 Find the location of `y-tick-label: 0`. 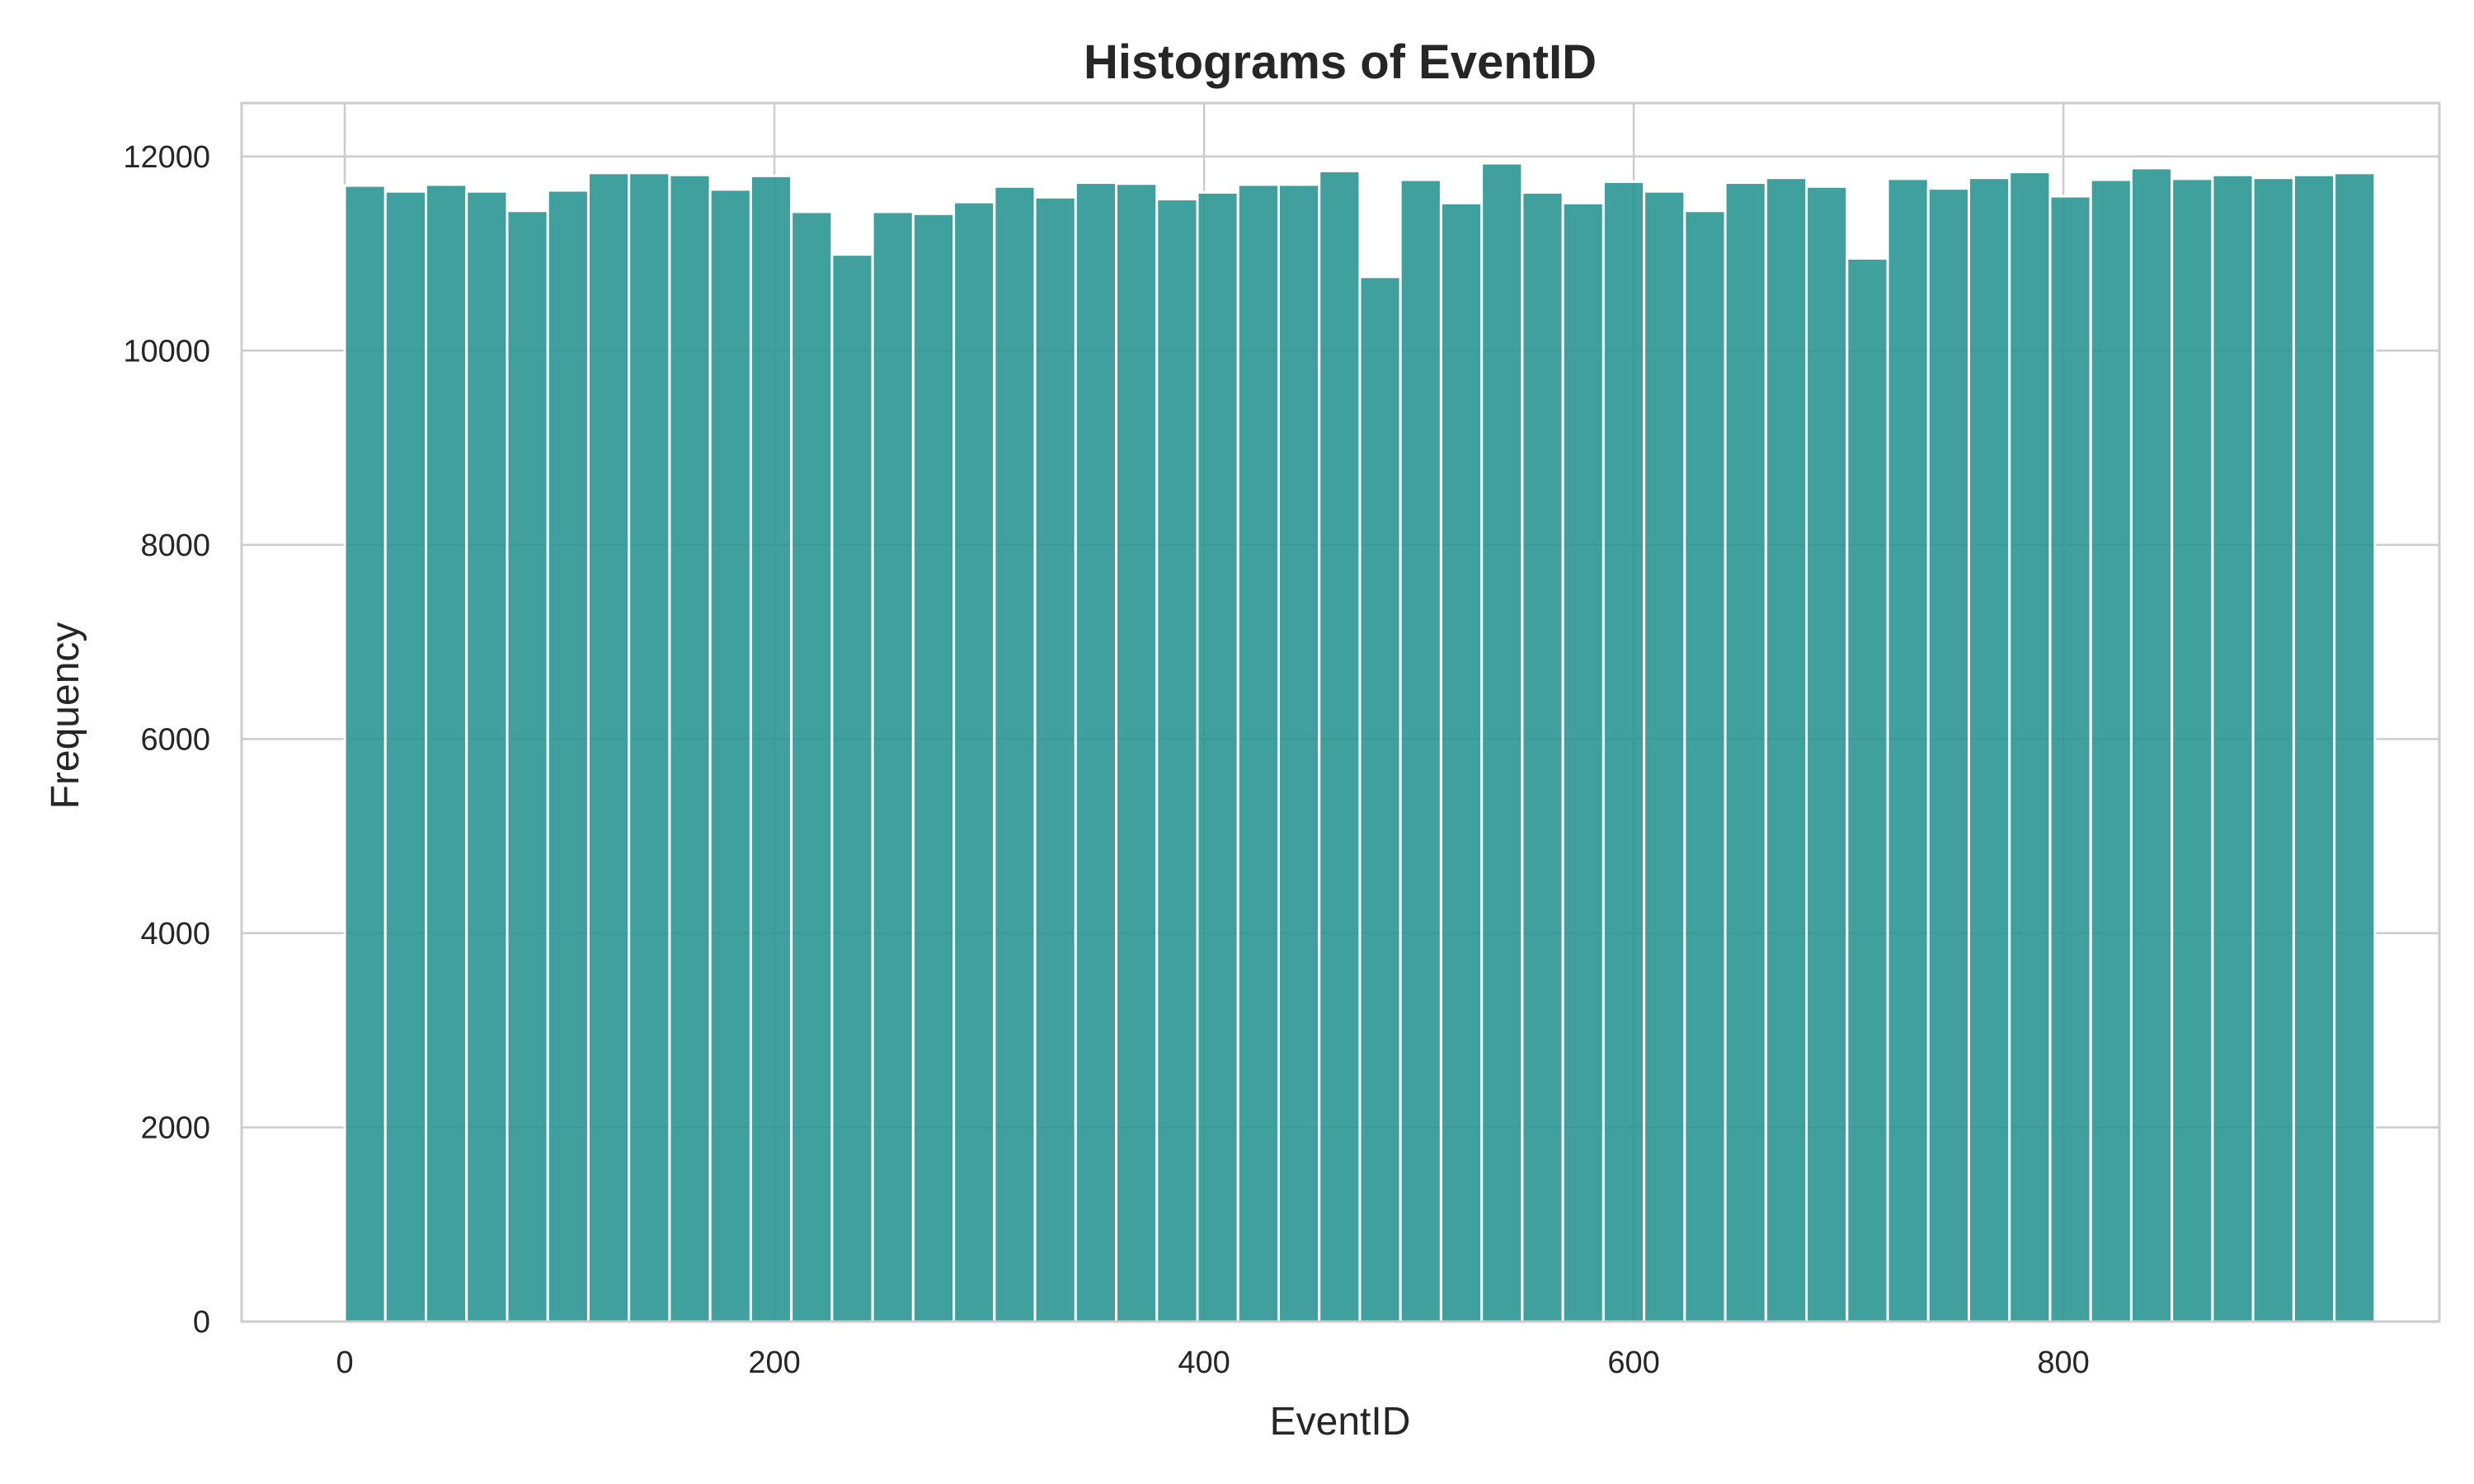

y-tick-label: 0 is located at coordinates (201, 1322).